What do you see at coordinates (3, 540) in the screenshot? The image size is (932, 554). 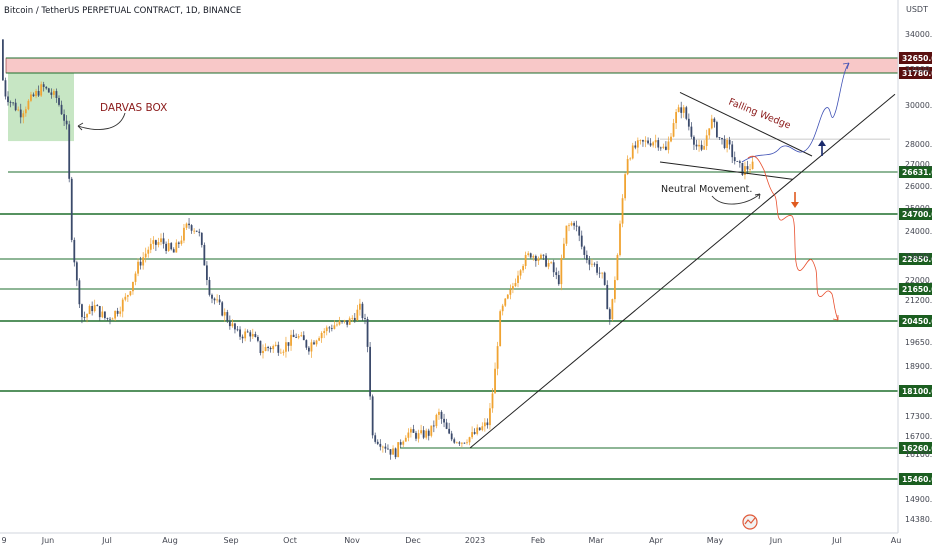 I see `x-tick-label: 9` at bounding box center [3, 540].